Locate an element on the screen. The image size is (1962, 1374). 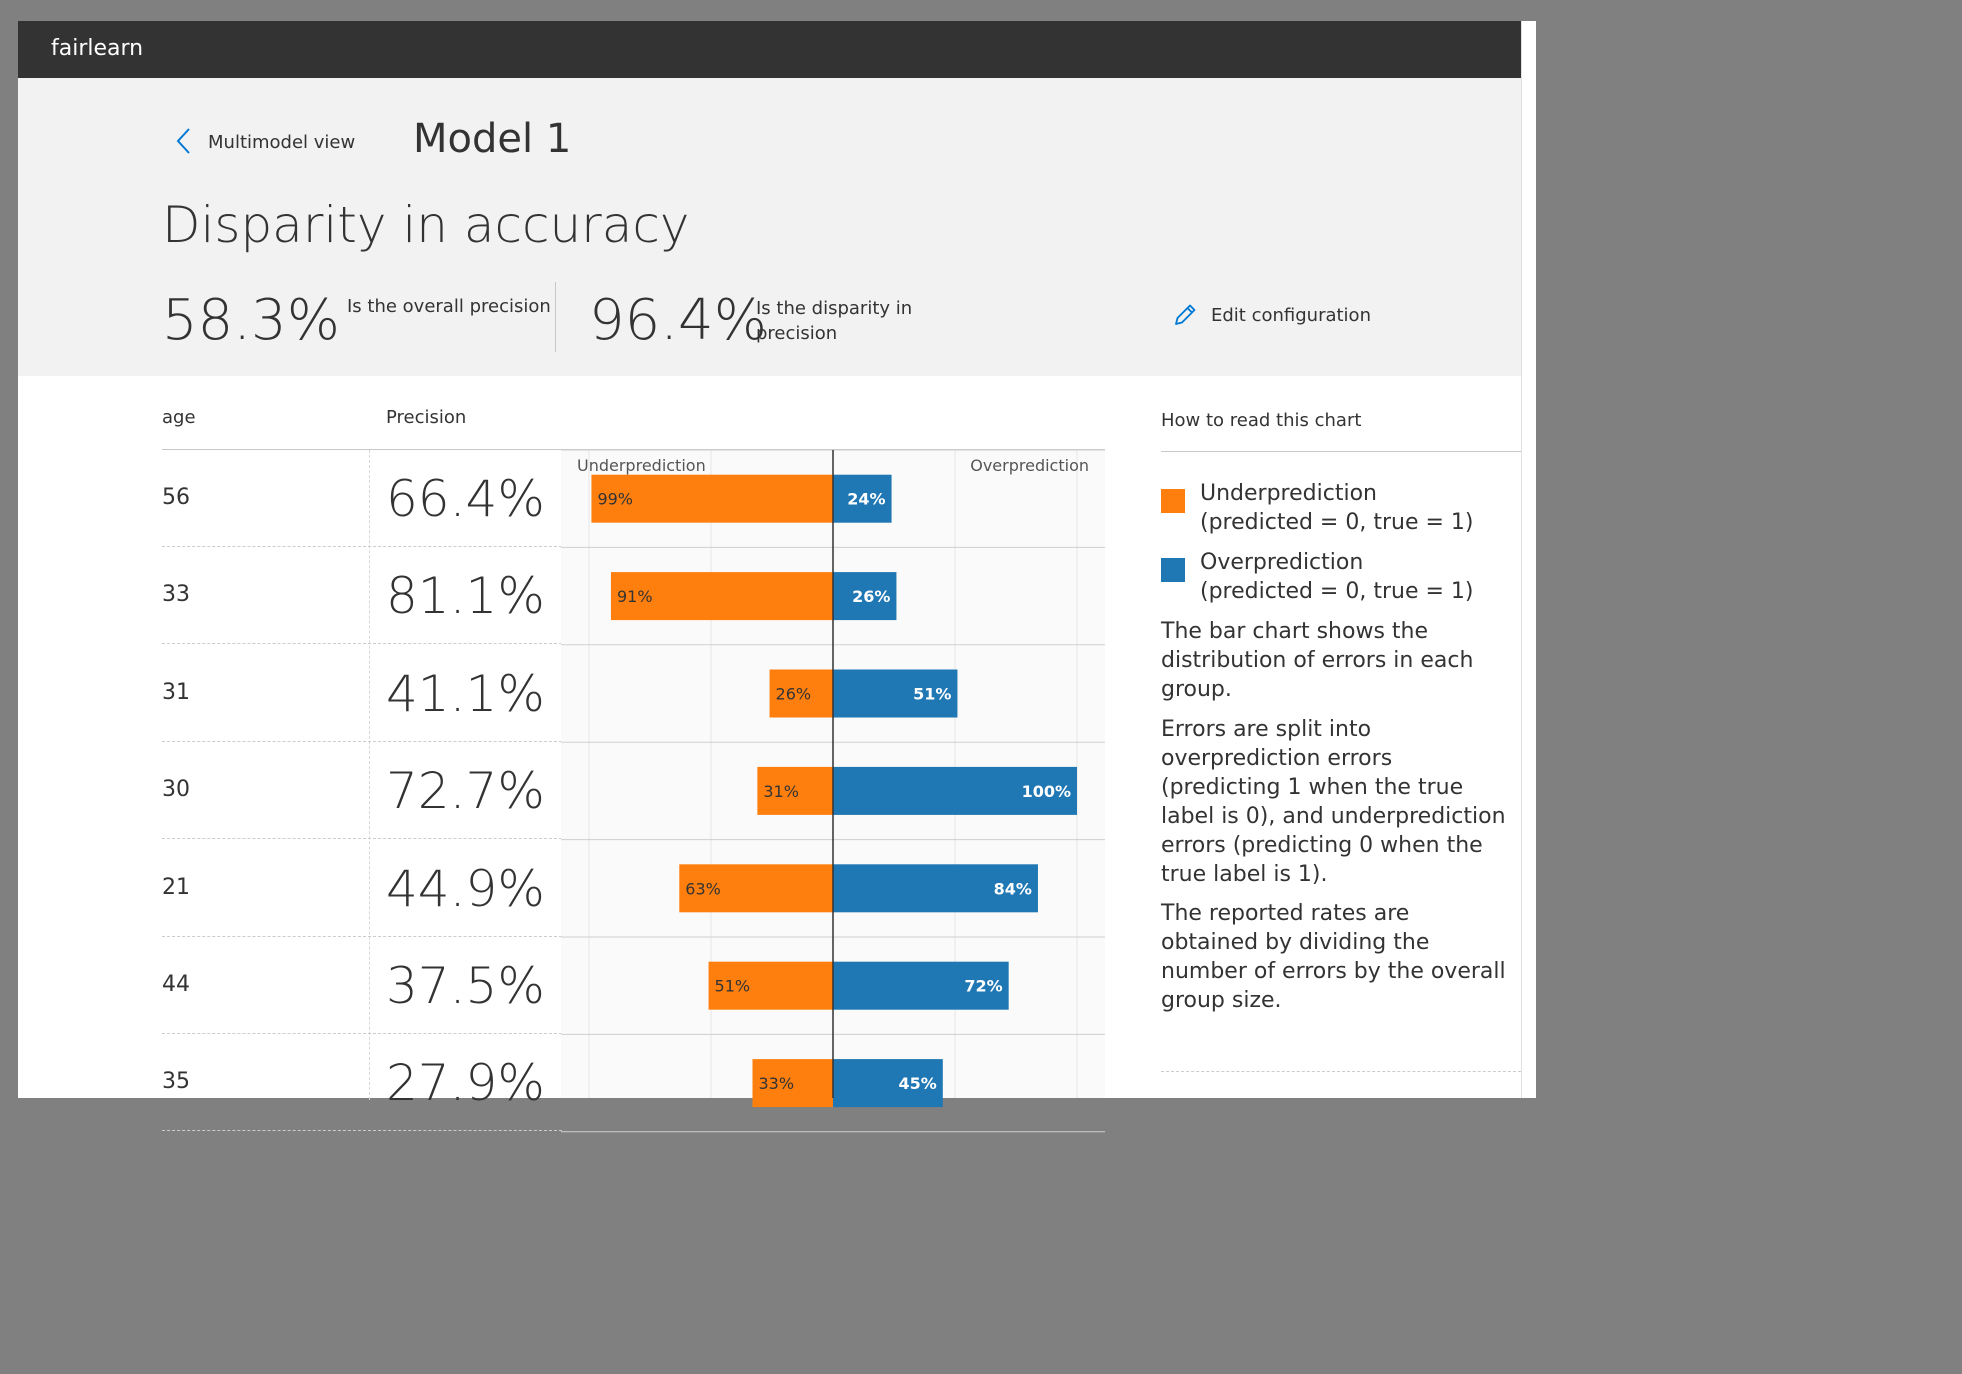
overall-precision-value: 58.3% is located at coordinates (251, 320).